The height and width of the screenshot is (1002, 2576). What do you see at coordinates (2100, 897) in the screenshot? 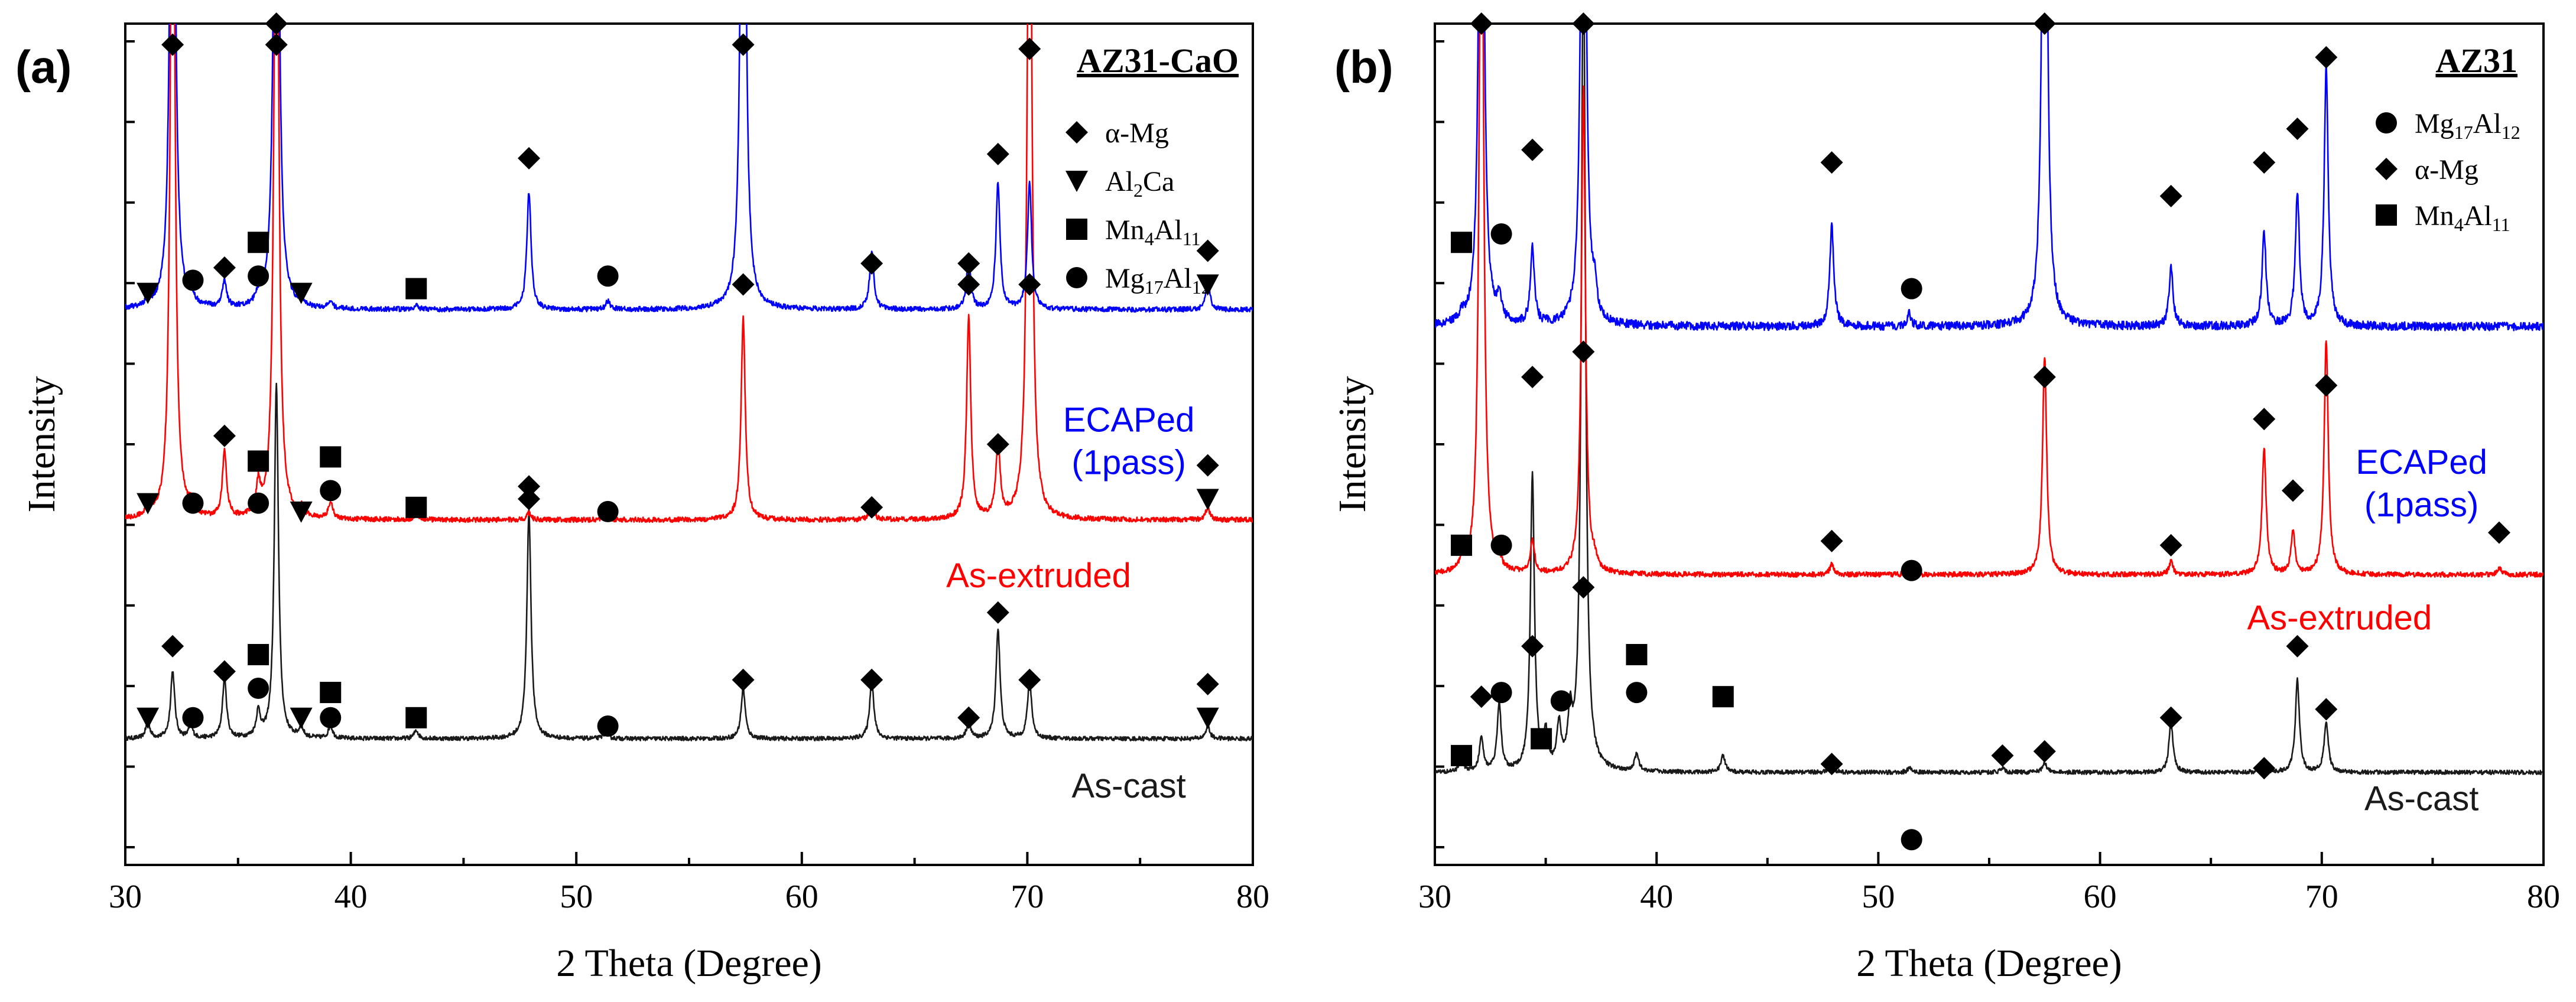
I see `x-tick-label: 60` at bounding box center [2100, 897].